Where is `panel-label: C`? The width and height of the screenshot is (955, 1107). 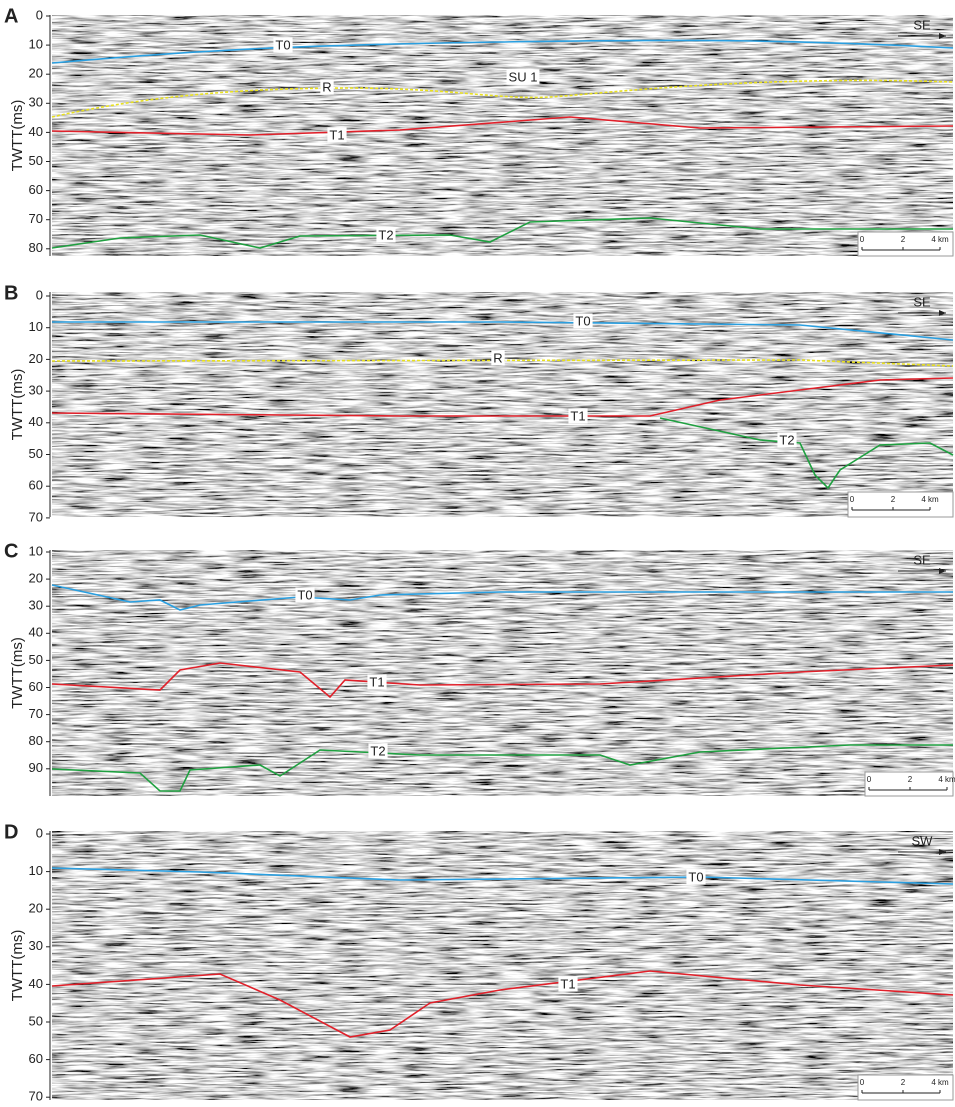
panel-label: C is located at coordinates (11, 551).